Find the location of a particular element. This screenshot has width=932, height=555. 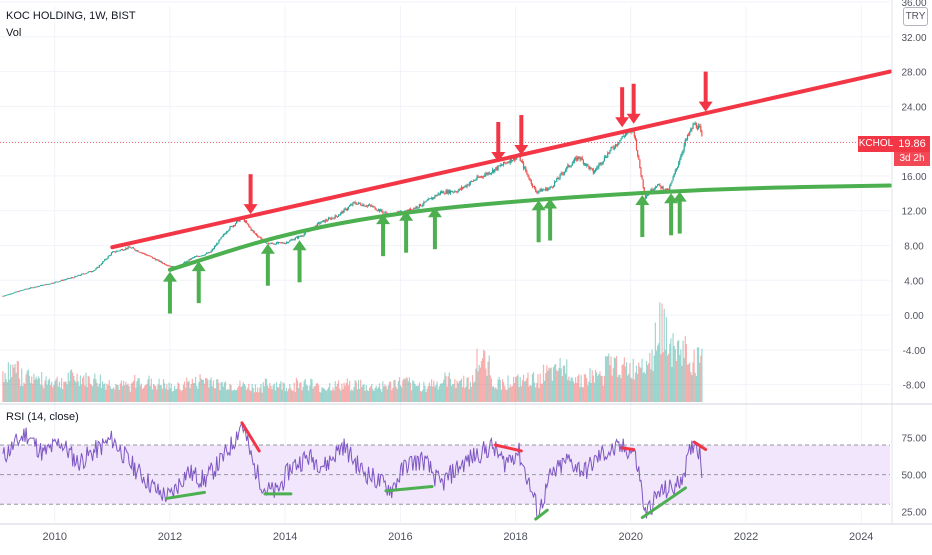

rsi-legend: RSI (14, close) is located at coordinates (42, 417).